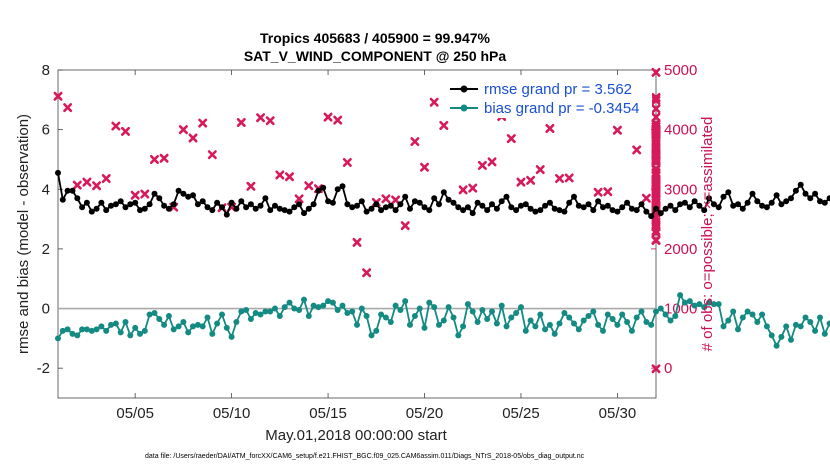  I want to click on rmse-line, so click(443, 195).